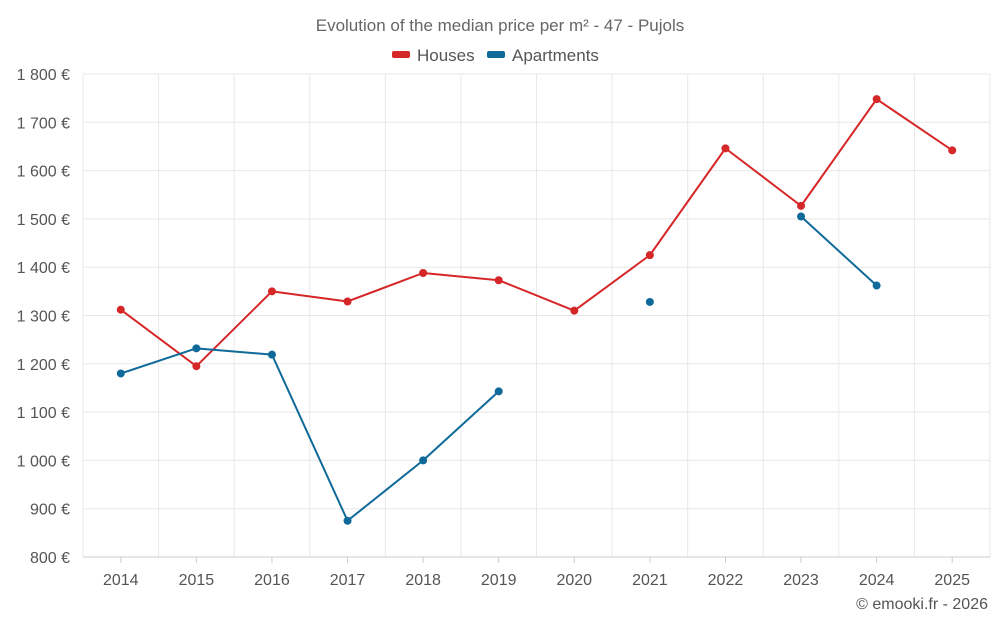  What do you see at coordinates (650, 580) in the screenshot?
I see `x-tick-label: 2021` at bounding box center [650, 580].